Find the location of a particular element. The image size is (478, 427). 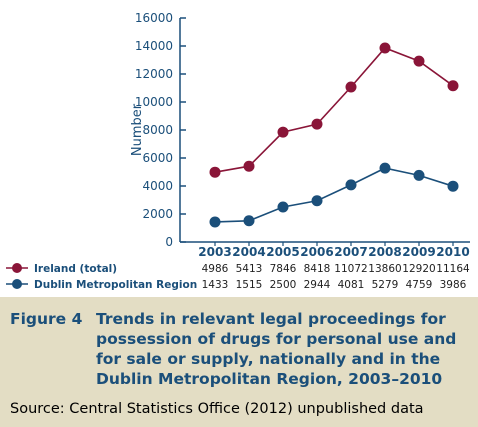

y-tick-label: 6000 is located at coordinates (157, 158).